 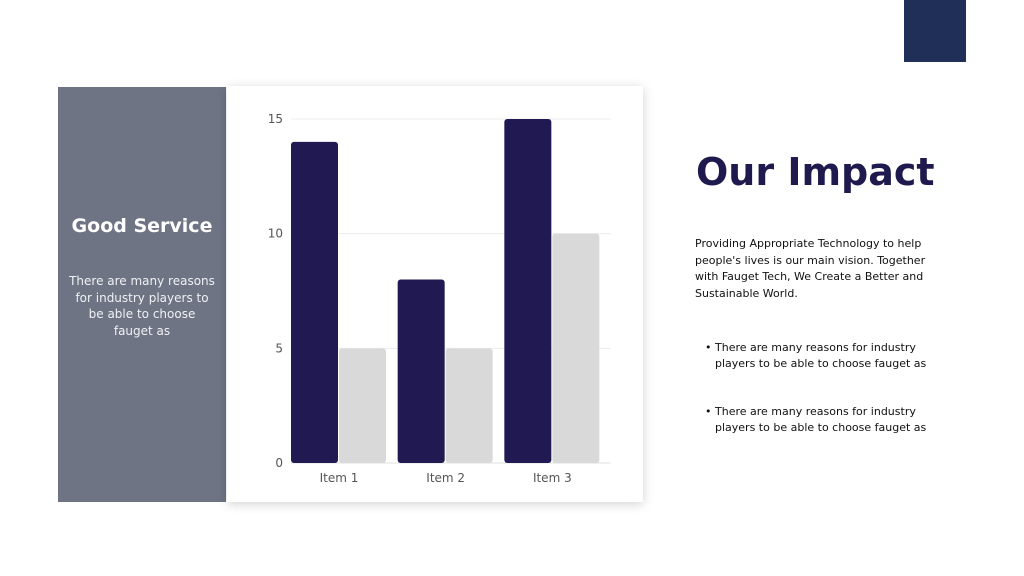 I want to click on y-tick-label: 5, so click(x=279, y=348).